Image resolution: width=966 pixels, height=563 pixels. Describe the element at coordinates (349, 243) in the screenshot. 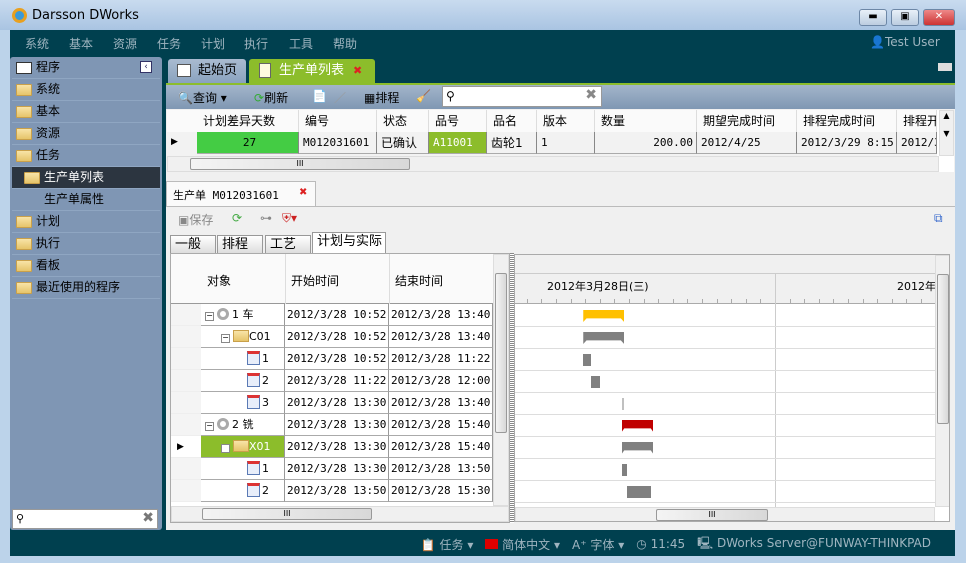

I see `subtab: 计划与实际` at that location.